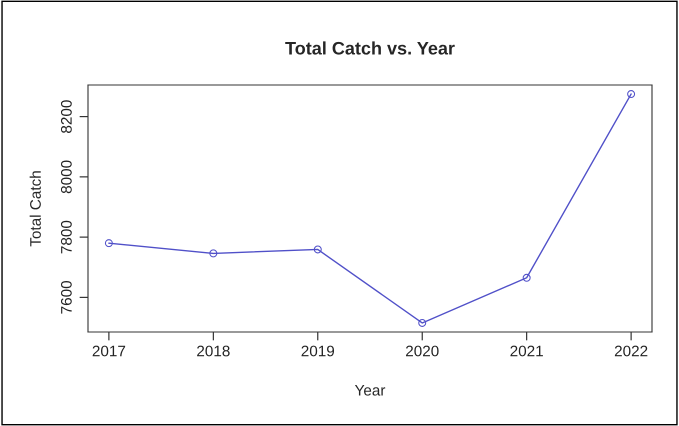 The image size is (679, 426). Describe the element at coordinates (109, 351) in the screenshot. I see `x-tick-label: 2017` at that location.